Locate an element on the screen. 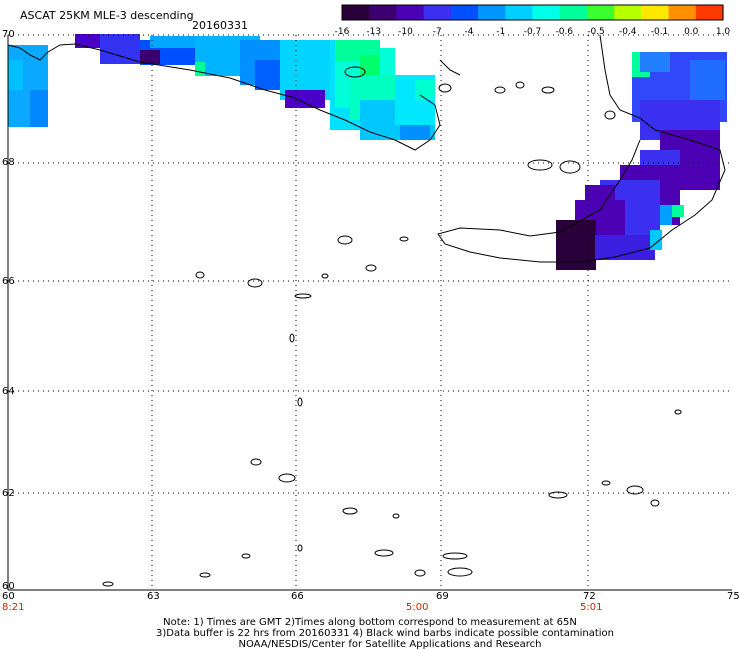 This screenshot has width=740, height=650. y-label-64: 64 is located at coordinates (8, 391).